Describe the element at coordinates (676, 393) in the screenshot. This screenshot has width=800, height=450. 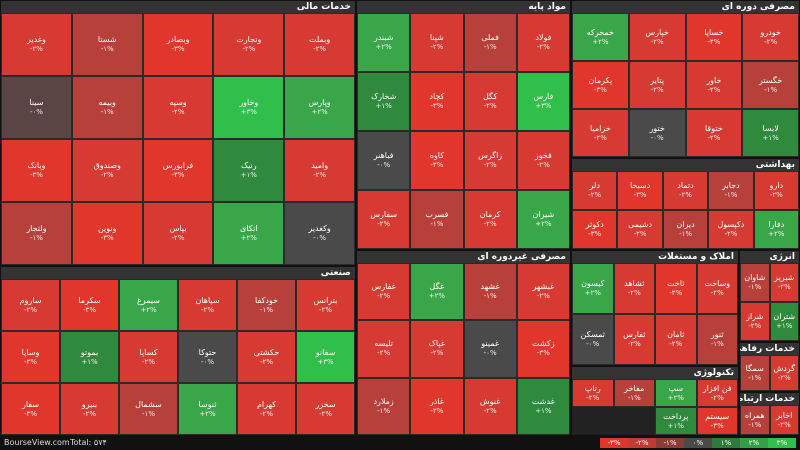
I see `stock-tile: سپ +۲%` at that location.